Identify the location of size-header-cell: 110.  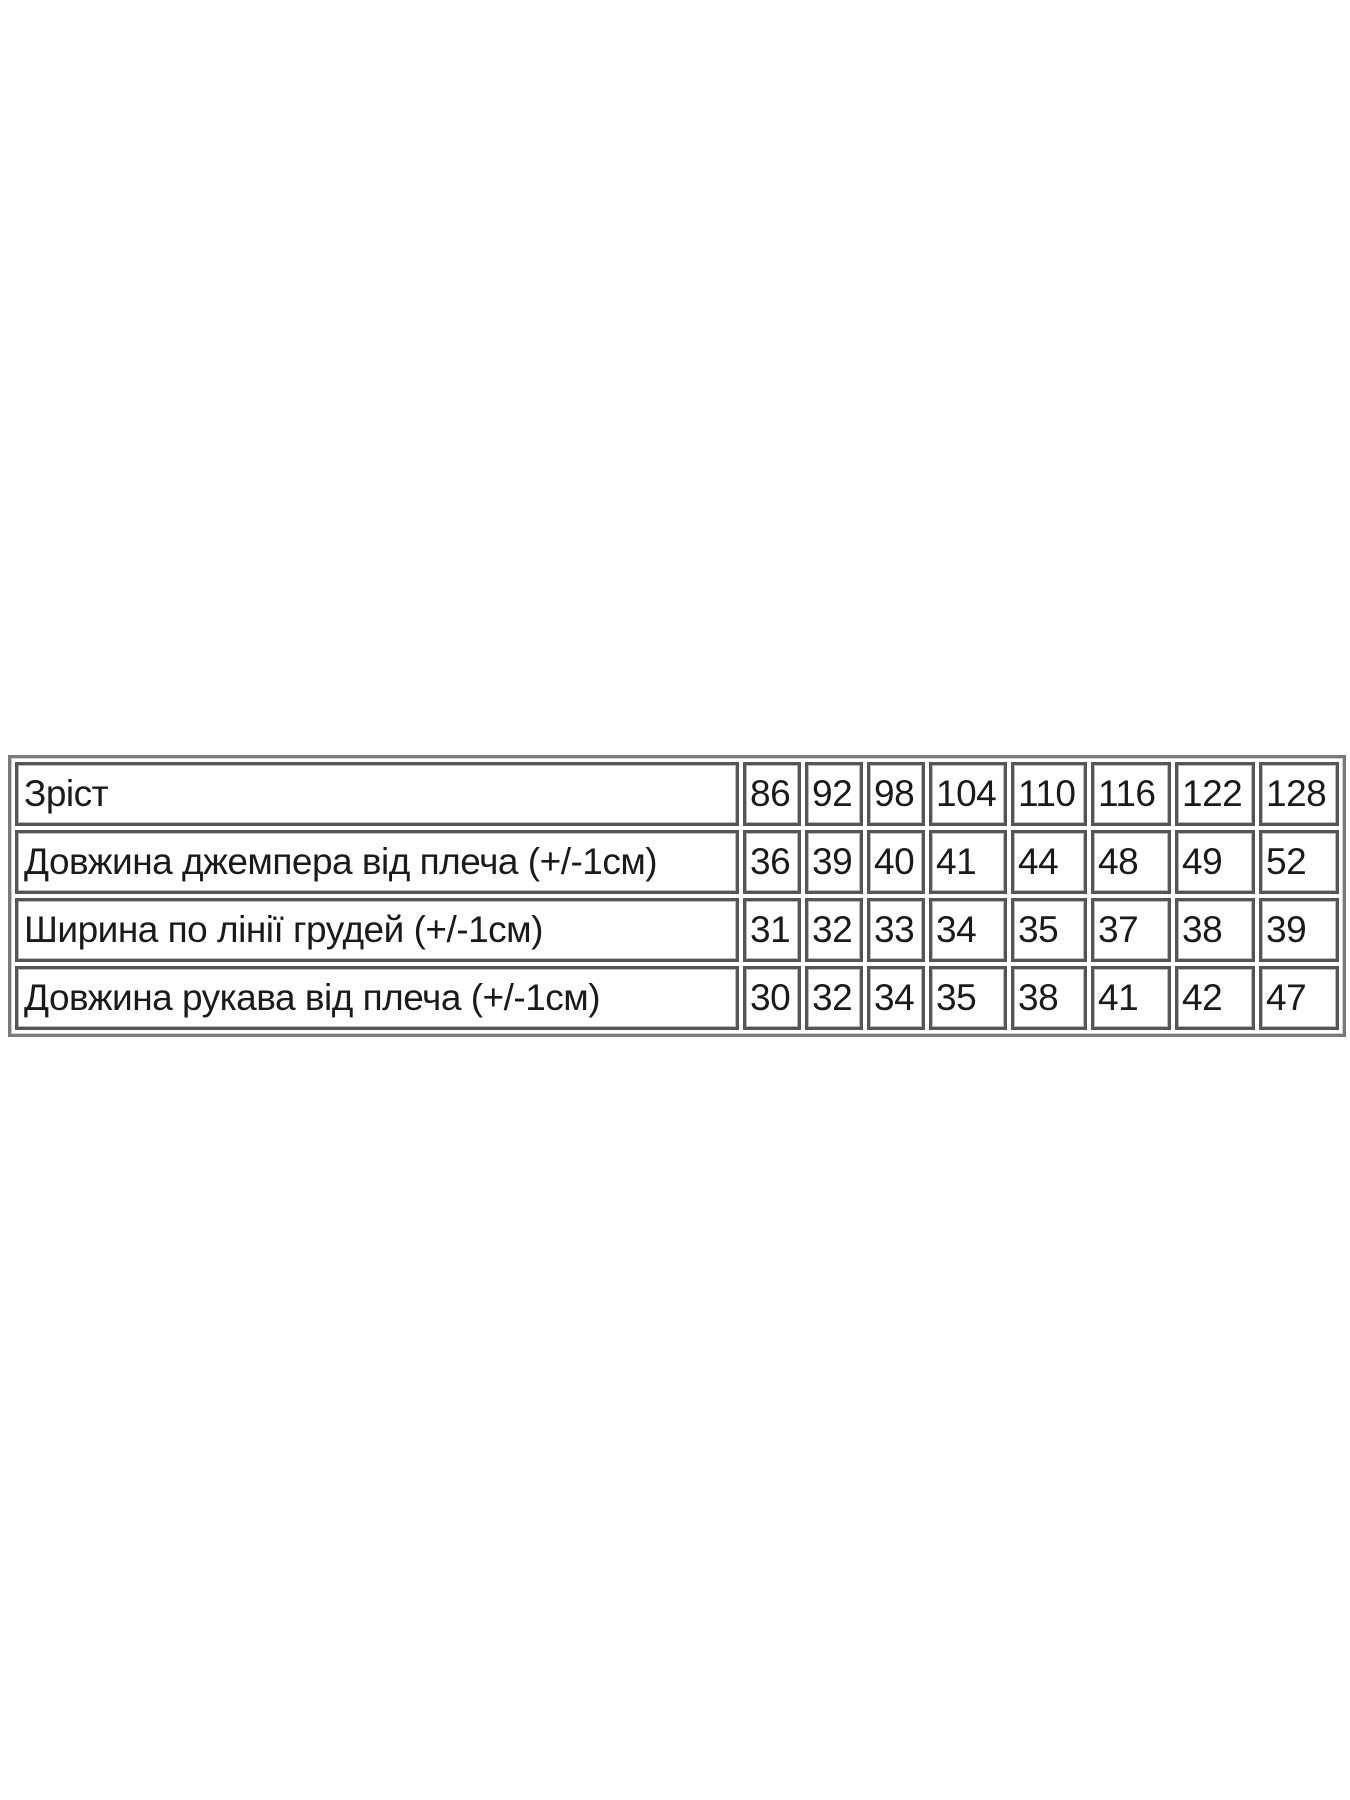
(1049, 794).